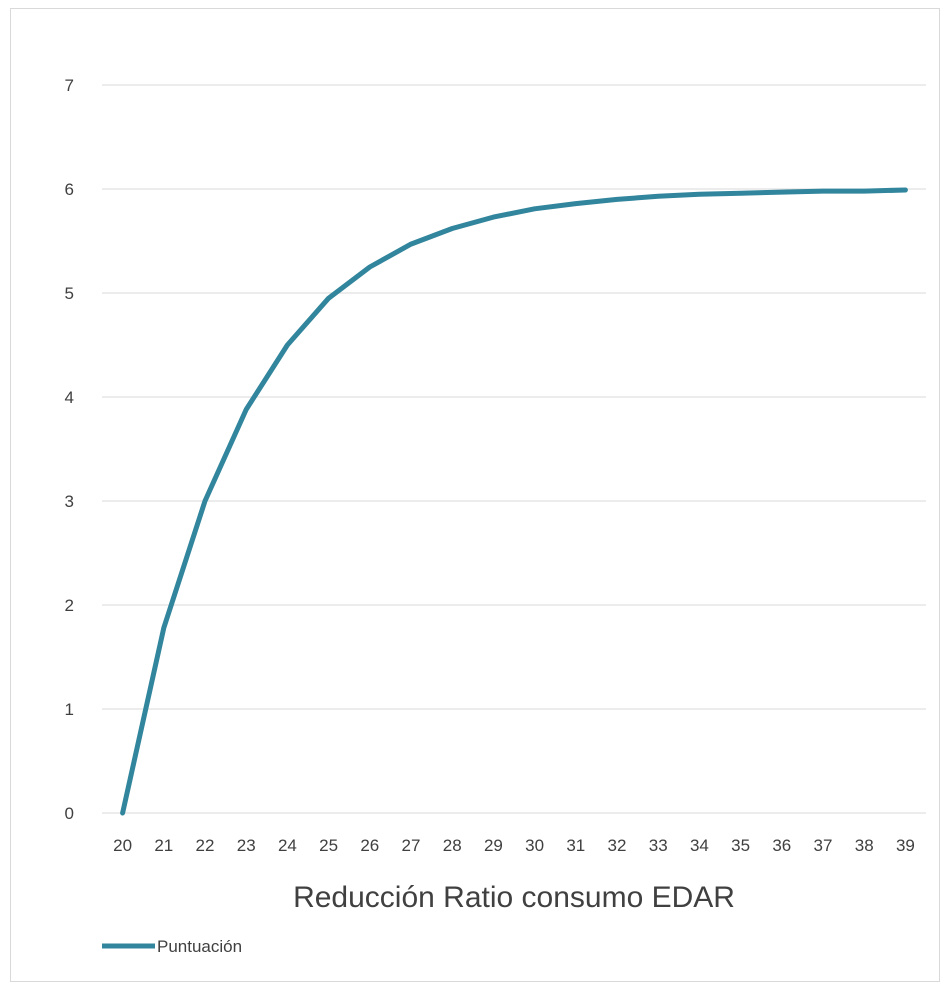 The height and width of the screenshot is (985, 944). Describe the element at coordinates (740, 845) in the screenshot. I see `x-tick-label: 35` at that location.